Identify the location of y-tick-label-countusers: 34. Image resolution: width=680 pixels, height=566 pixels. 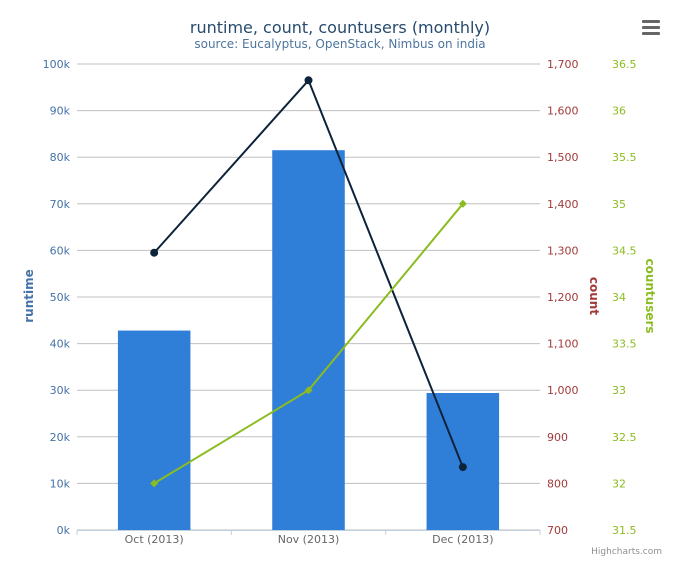
(619, 297).